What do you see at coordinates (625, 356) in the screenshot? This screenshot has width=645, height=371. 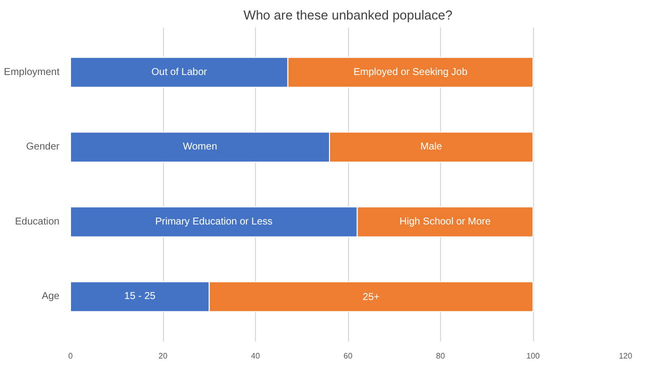 I see `x-tick-label: 120` at bounding box center [625, 356].